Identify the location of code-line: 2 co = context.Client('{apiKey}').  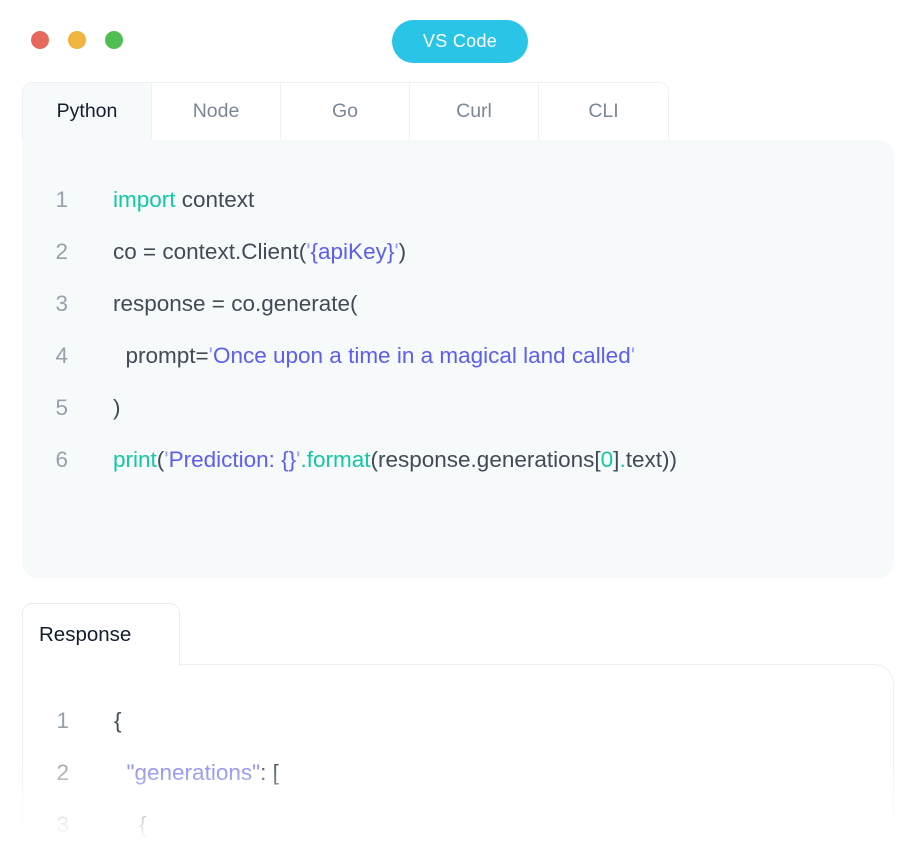
(458, 252).